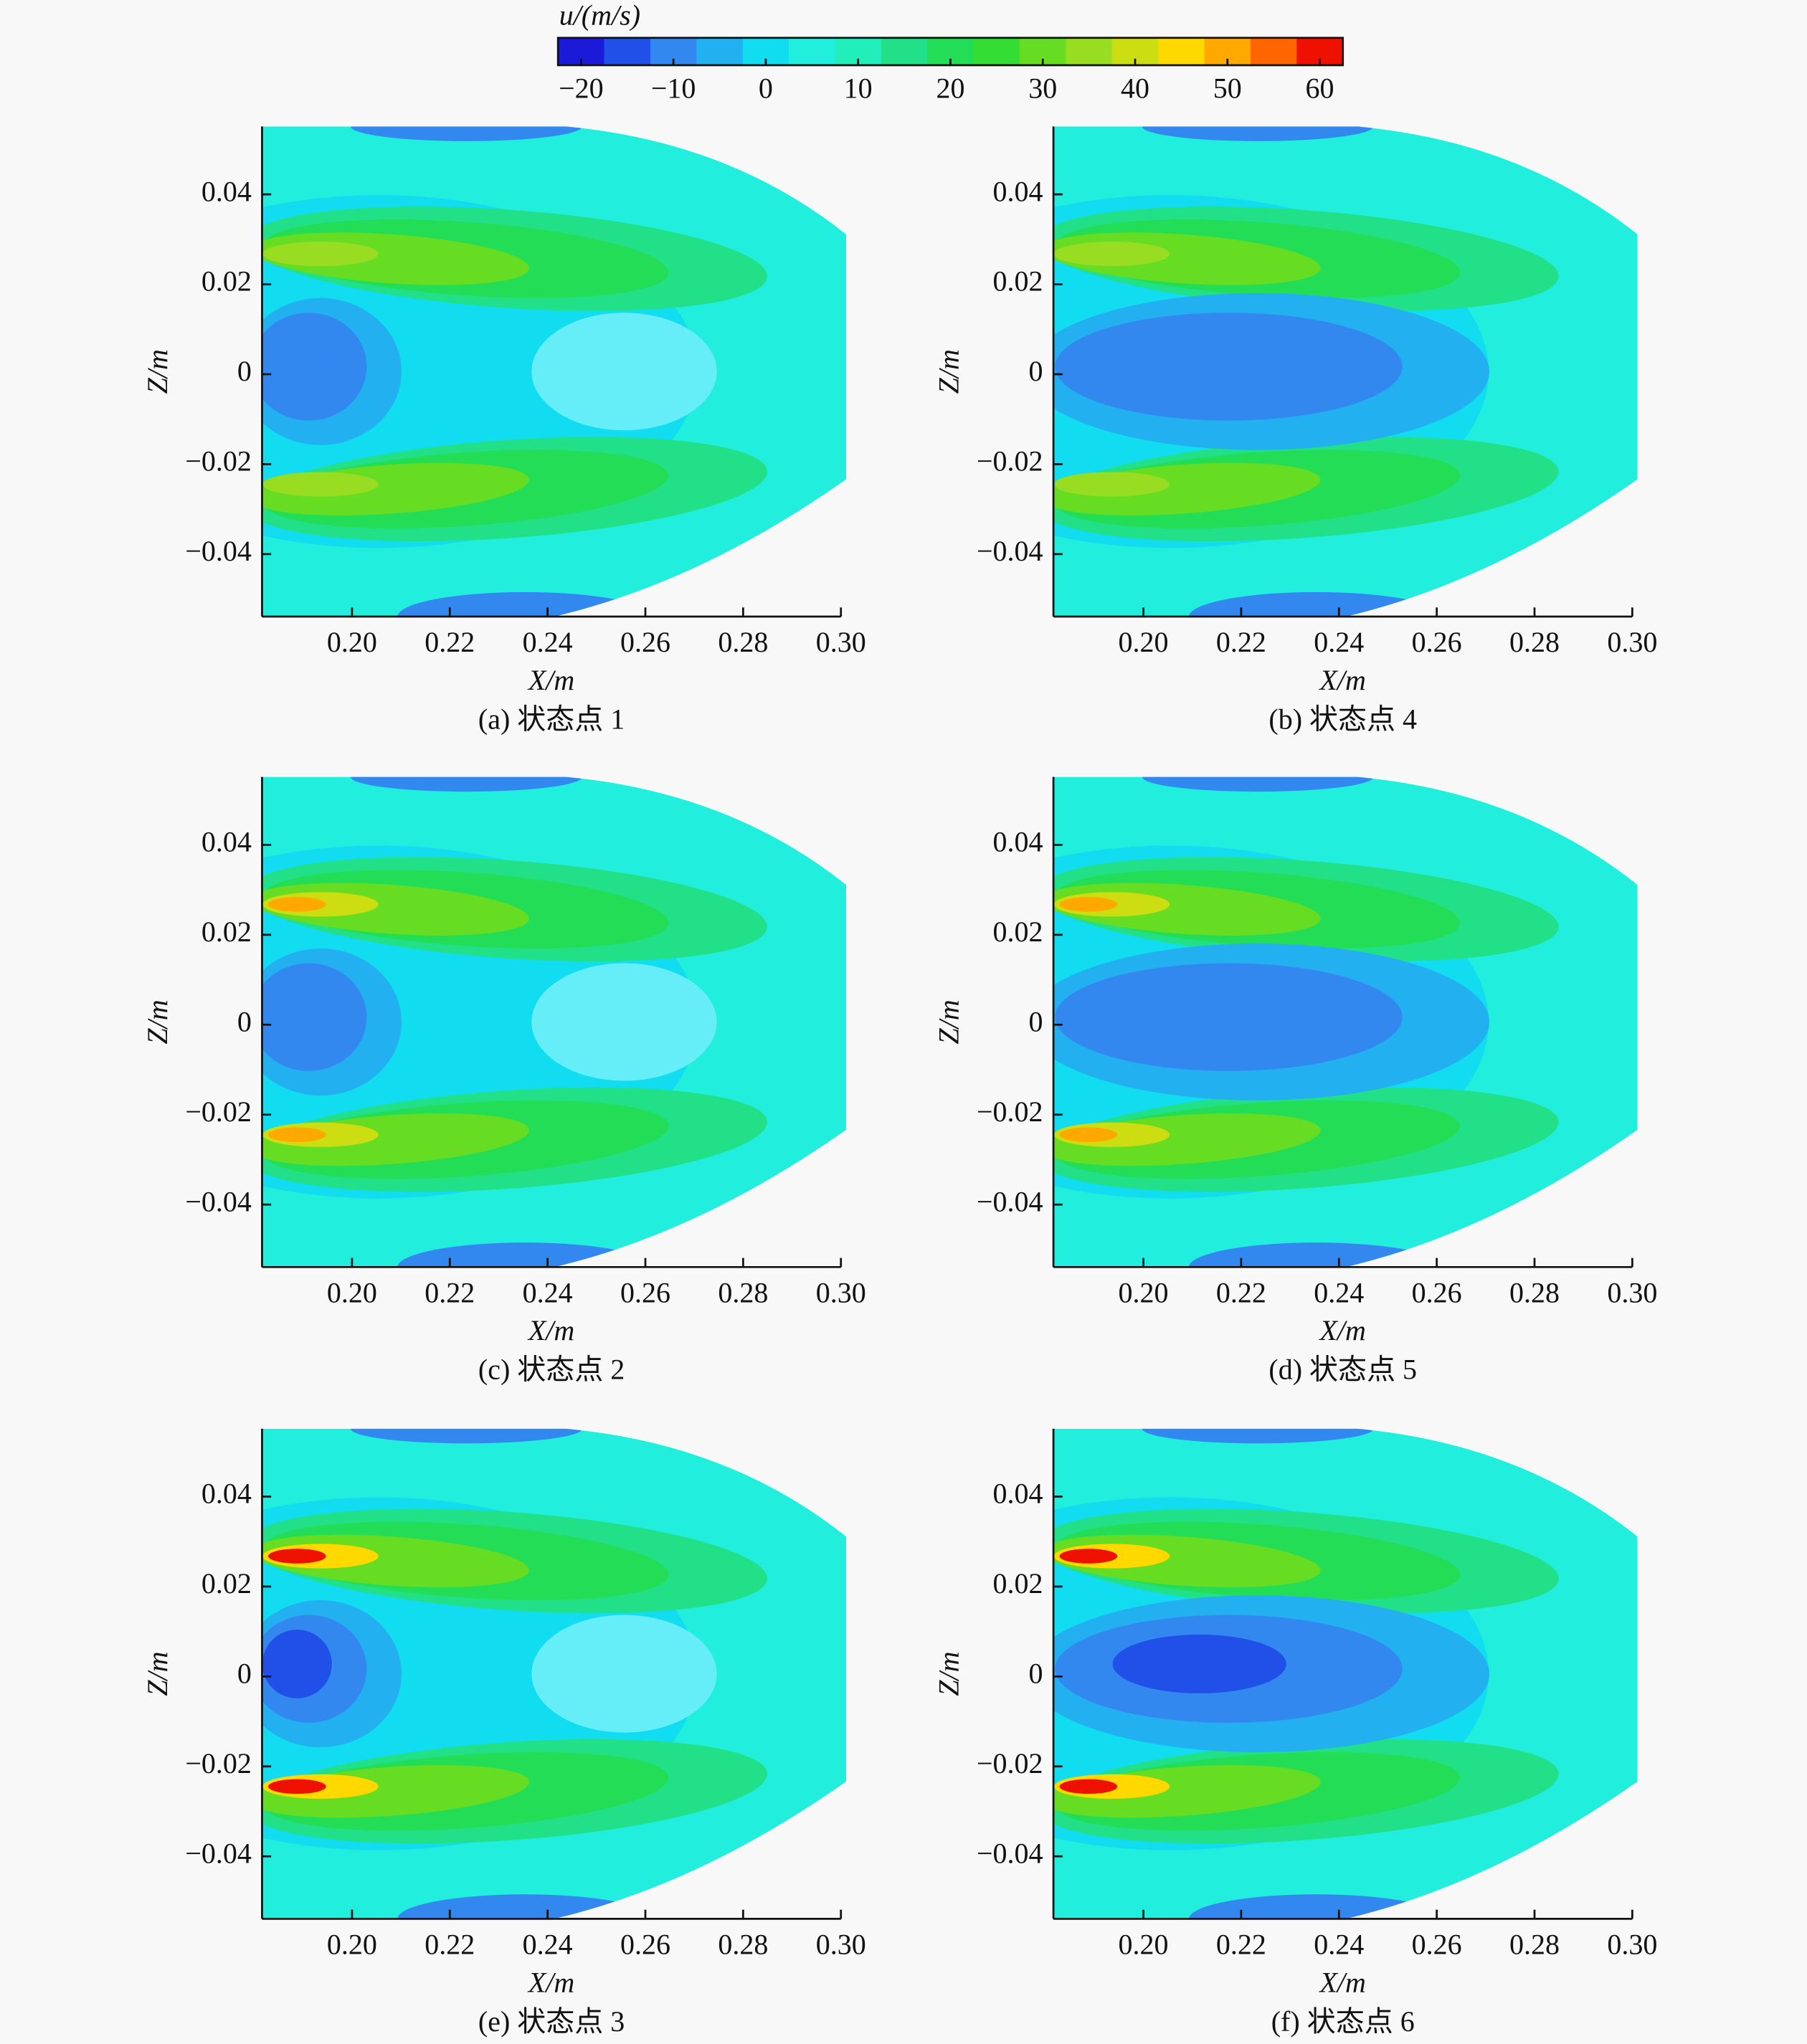  What do you see at coordinates (1227, 88) in the screenshot?
I see `colorbar-tick-label: 50` at bounding box center [1227, 88].